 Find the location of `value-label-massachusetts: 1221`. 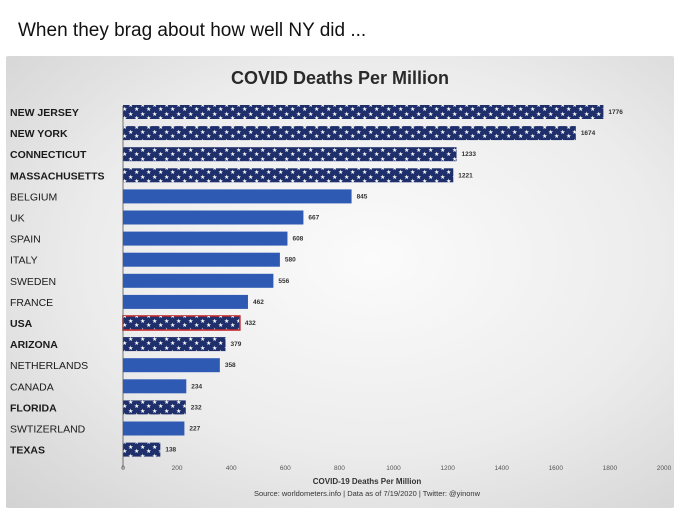

value-label-massachusetts: 1221 is located at coordinates (465, 175).